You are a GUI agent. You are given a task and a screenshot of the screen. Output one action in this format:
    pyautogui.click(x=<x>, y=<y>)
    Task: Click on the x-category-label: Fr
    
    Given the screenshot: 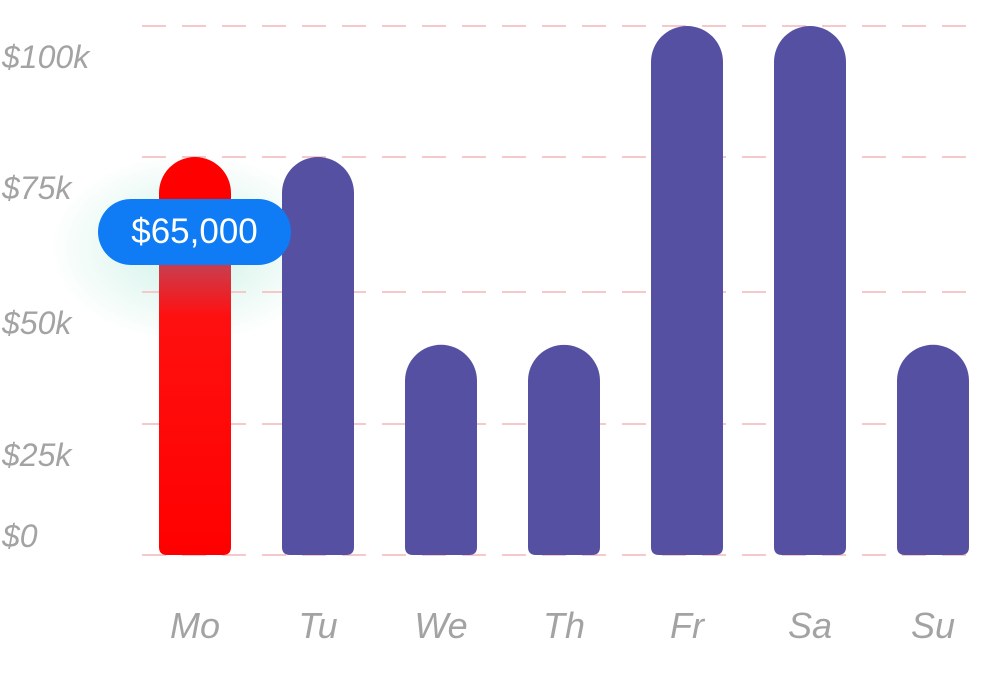 What is the action you would take?
    pyautogui.click(x=688, y=625)
    